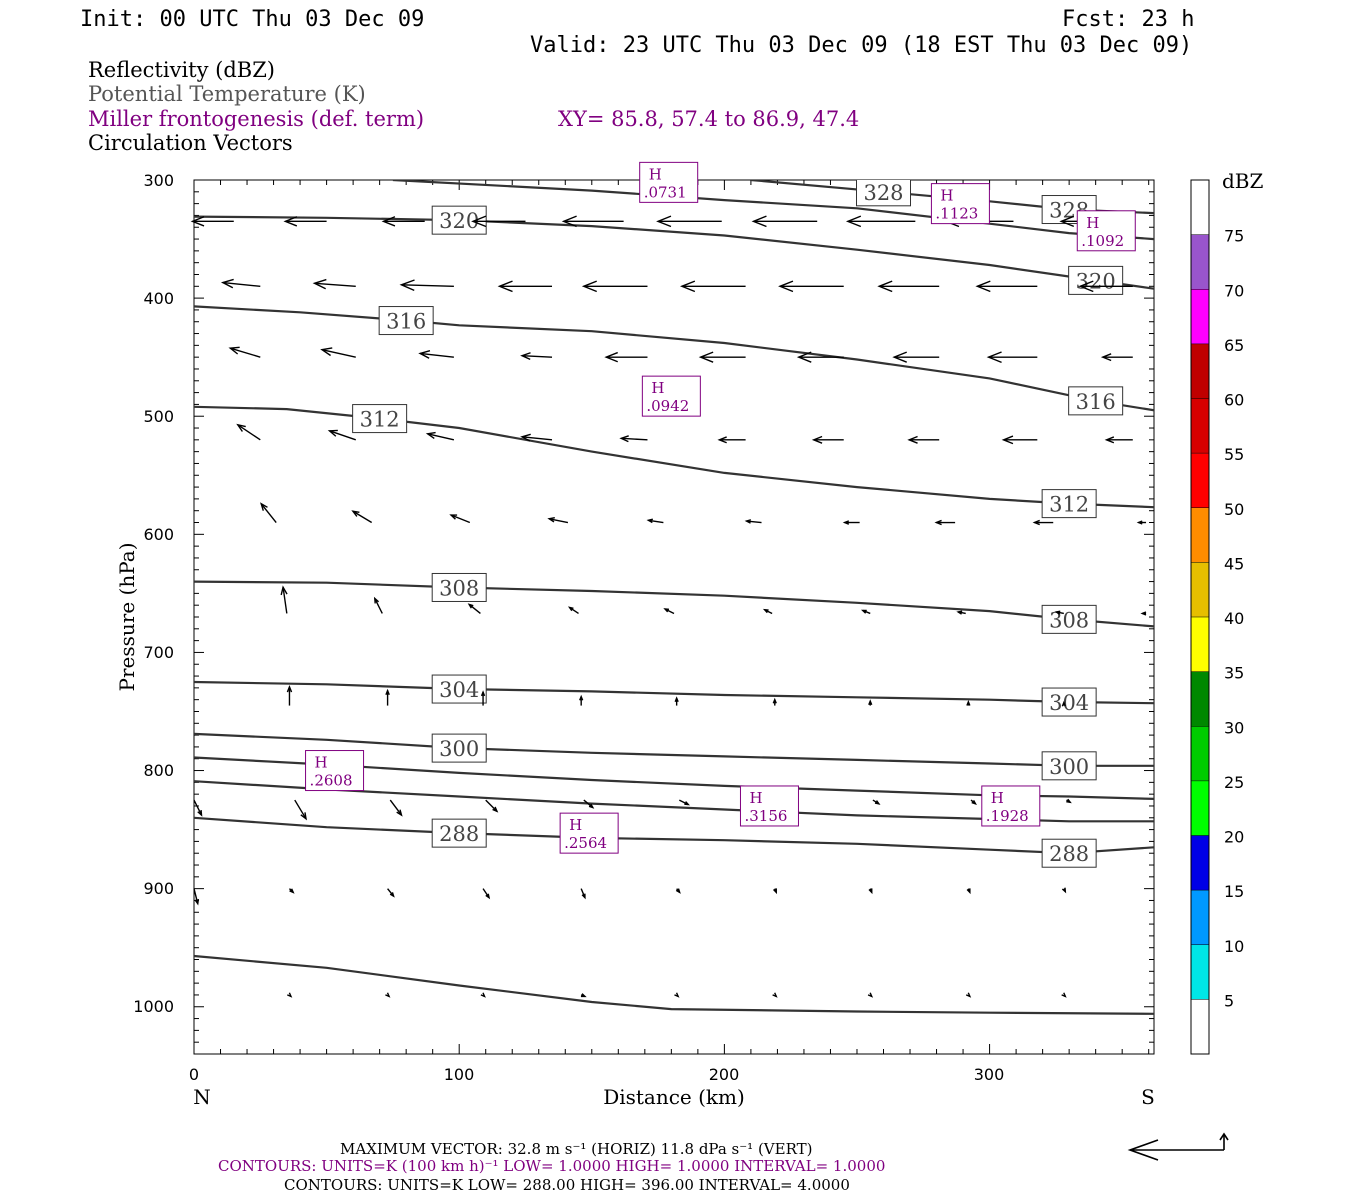 This screenshot has width=1350, height=1200. I want to click on dbz-colorbar: dBZ 5 10 15 20 25 30 35 40 45 50 55 60 65 70 75, so click(1227, 612).